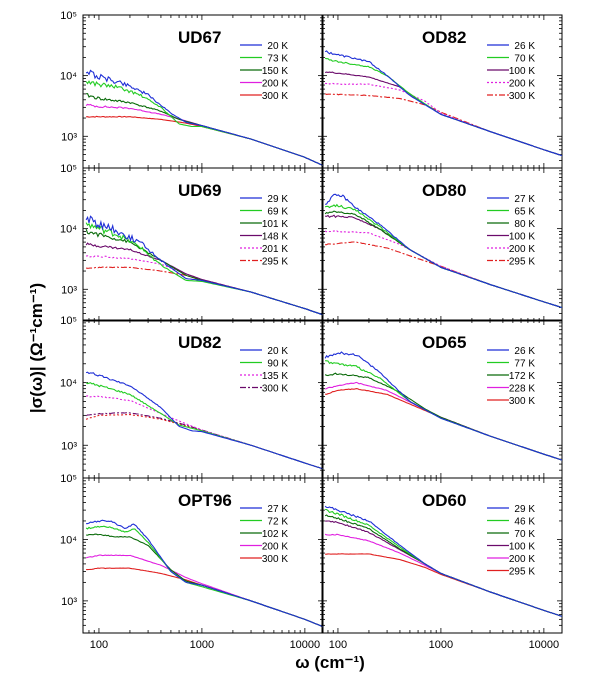 The width and height of the screenshot is (609, 686). Describe the element at coordinates (36, 348) in the screenshot. I see `y-axis-label: |σ(ω)| (Ω⁻¹cm⁻¹)` at that location.